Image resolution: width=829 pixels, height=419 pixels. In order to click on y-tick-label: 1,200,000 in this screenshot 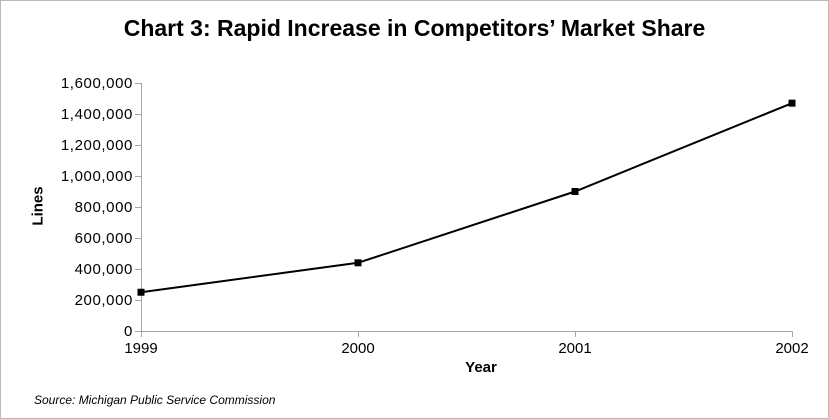, I will do `click(96, 145)`.